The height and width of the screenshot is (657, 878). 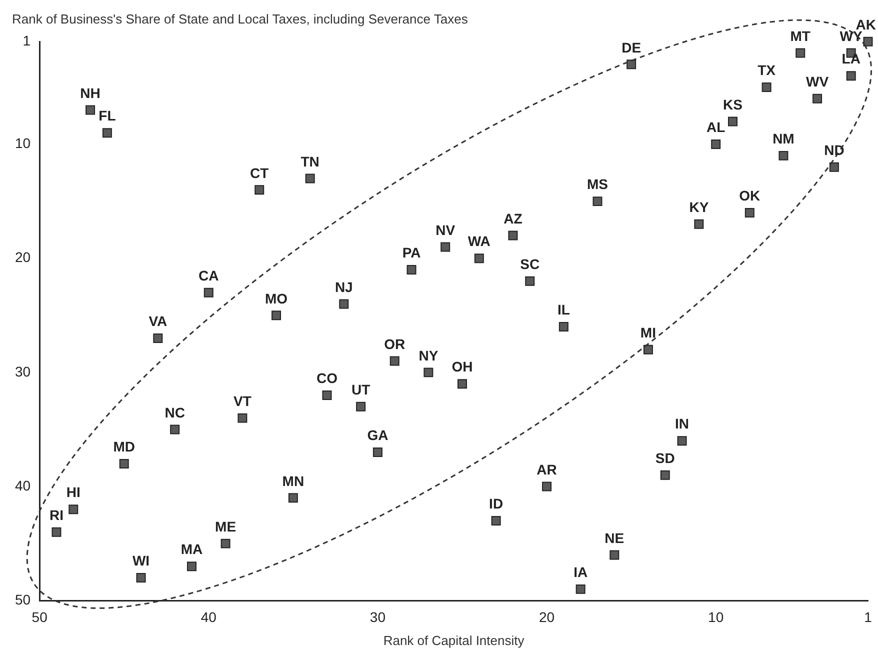 What do you see at coordinates (377, 435) in the screenshot?
I see `annotation: GA` at bounding box center [377, 435].